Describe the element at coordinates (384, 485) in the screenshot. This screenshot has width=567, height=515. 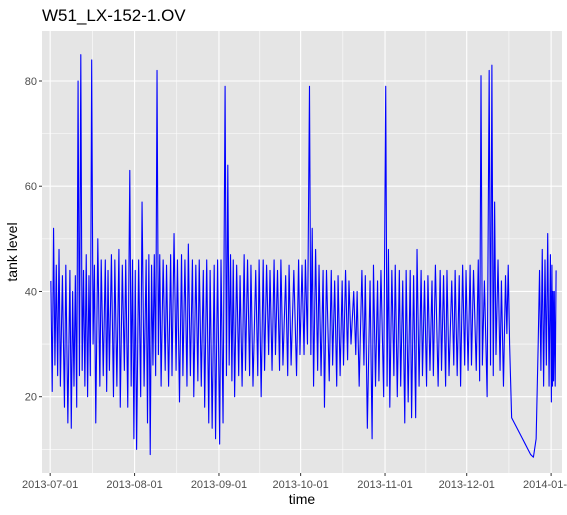
I see `x-tick-label: 2013-11-01` at that location.